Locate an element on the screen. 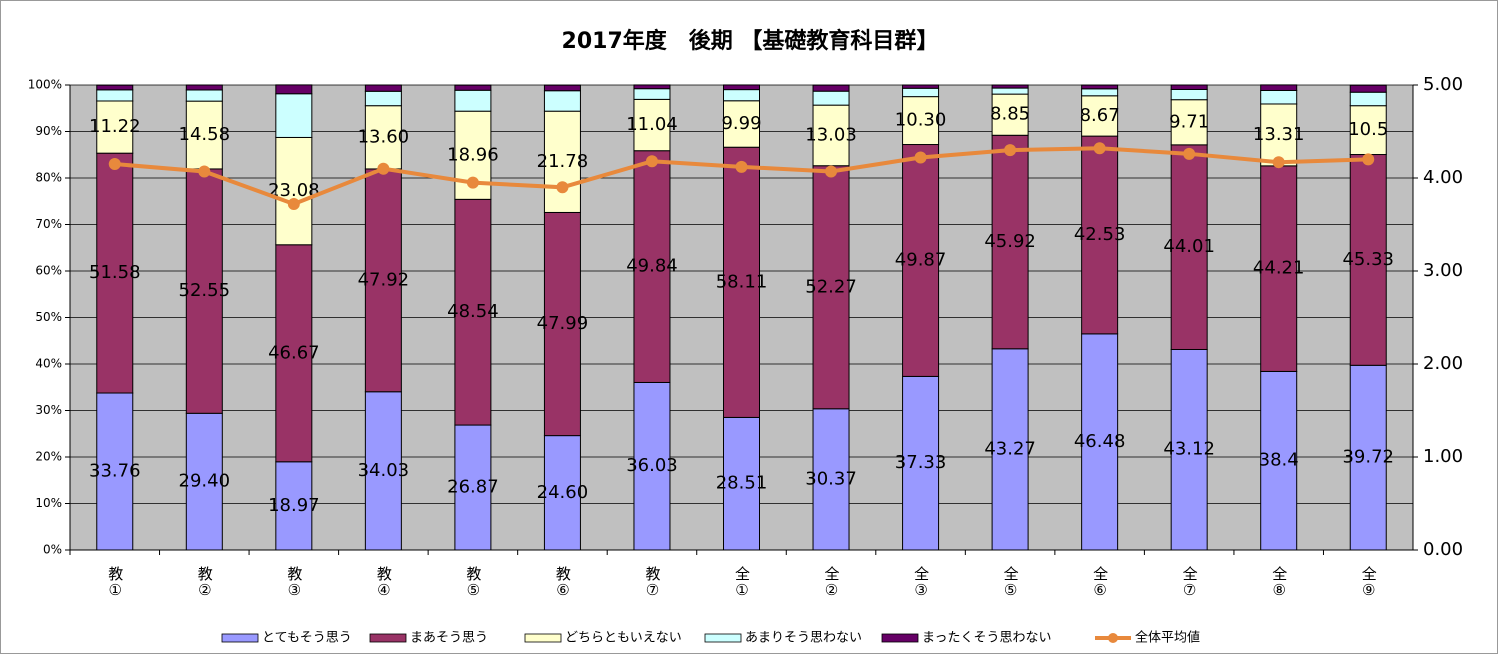  data-label: 52.55 is located at coordinates (205, 290).